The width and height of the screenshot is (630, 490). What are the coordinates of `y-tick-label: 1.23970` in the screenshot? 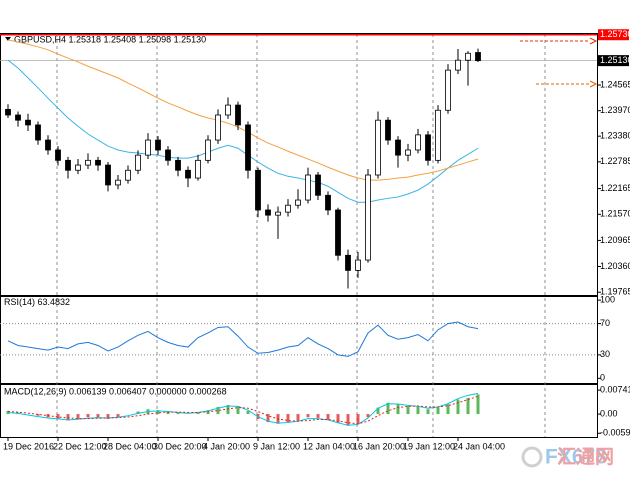 It's located at (615, 110).